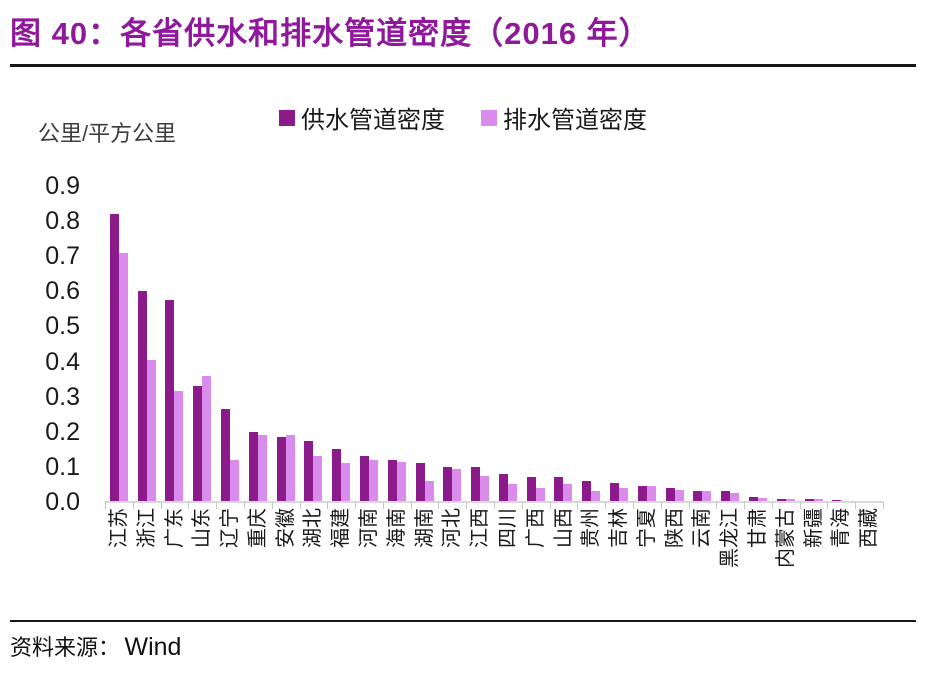 Image resolution: width=926 pixels, height=673 pixels. I want to click on x-axis-label-新疆: 新疆, so click(813, 528).